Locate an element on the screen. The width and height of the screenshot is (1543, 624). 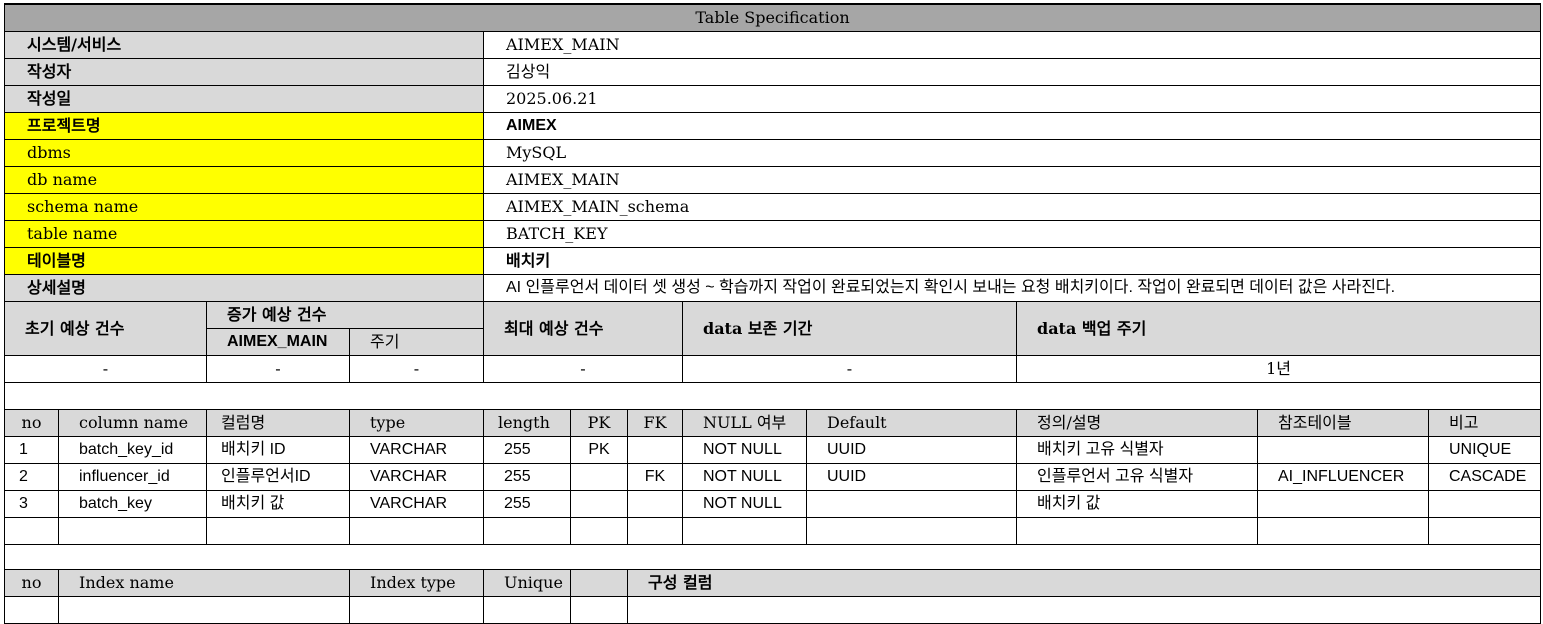
info-value: AIMEX_MAIN_schema is located at coordinates (1012, 207).